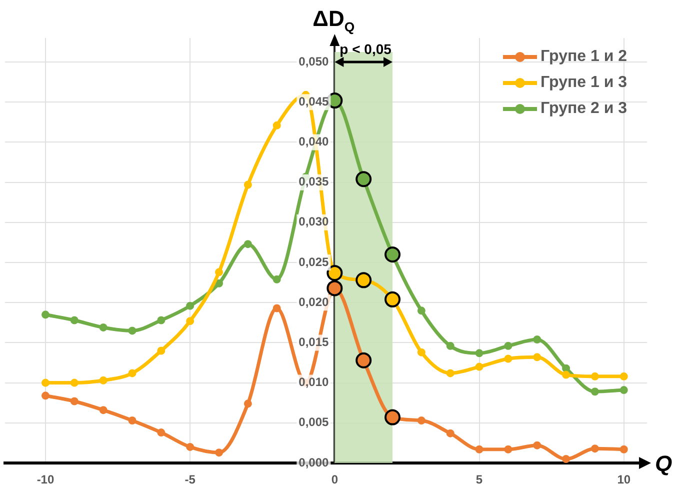 Image resolution: width=689 pixels, height=493 pixels. I want to click on y-tick-label: 0,025, so click(313, 261).